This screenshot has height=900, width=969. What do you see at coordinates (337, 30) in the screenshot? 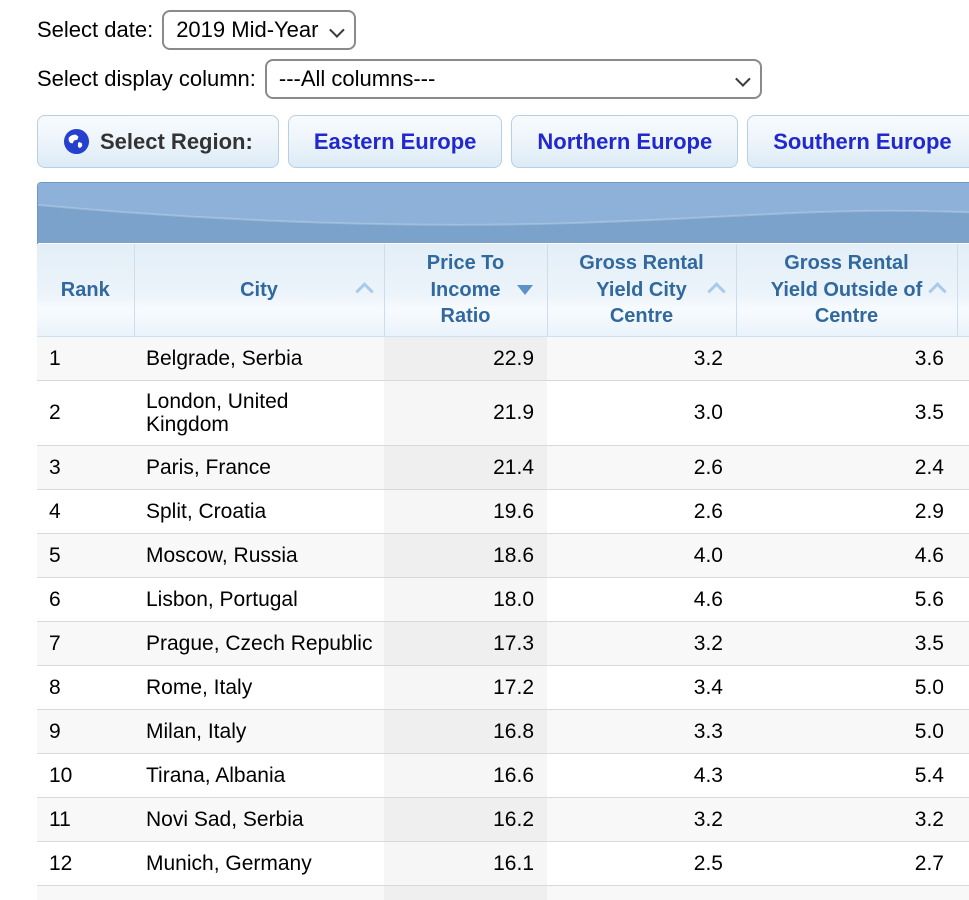
I see `chevron-down-icon` at bounding box center [337, 30].